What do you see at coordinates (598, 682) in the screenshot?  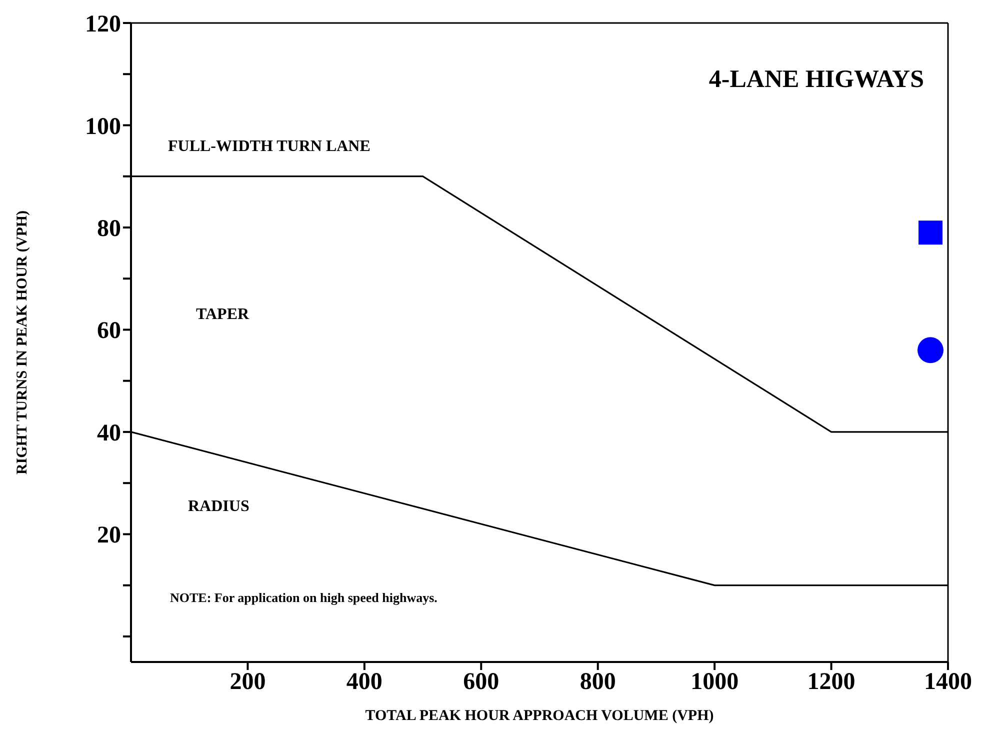 I see `x-tick-label: 800` at bounding box center [598, 682].